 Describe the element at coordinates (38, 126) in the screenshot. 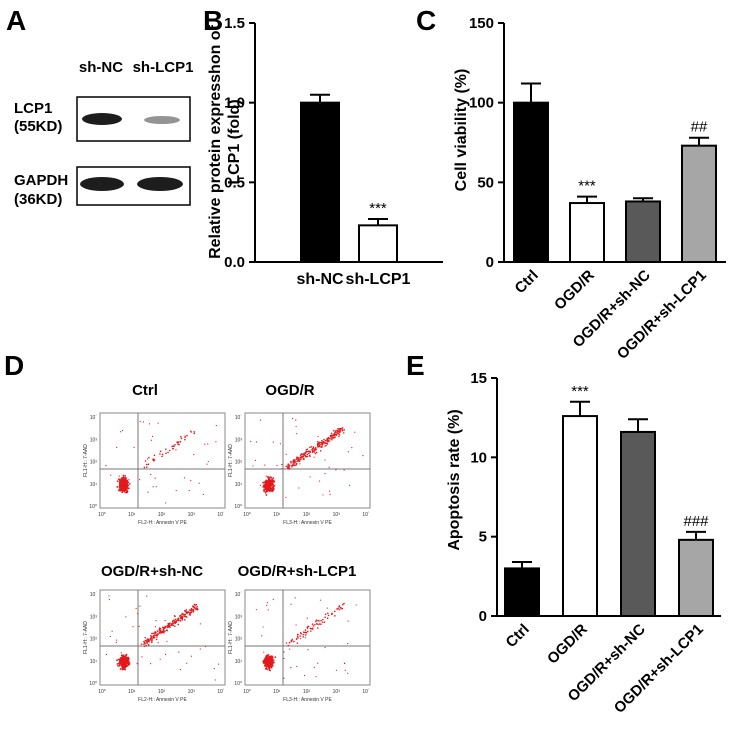

I see `blot-label-lcp1-kd: (55KD)` at that location.